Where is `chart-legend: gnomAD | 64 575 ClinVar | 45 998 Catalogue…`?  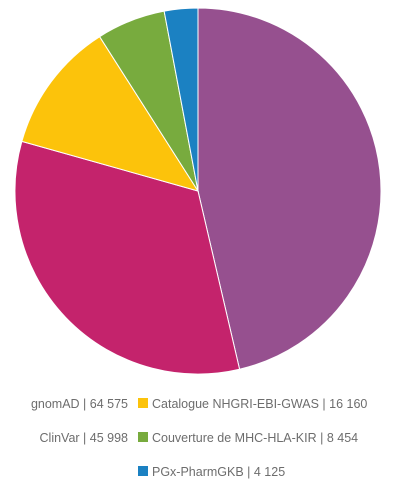
chart-legend: gnomAD | 64 575 ClinVar | 45 998 Catalogue… is located at coordinates (199, 438).